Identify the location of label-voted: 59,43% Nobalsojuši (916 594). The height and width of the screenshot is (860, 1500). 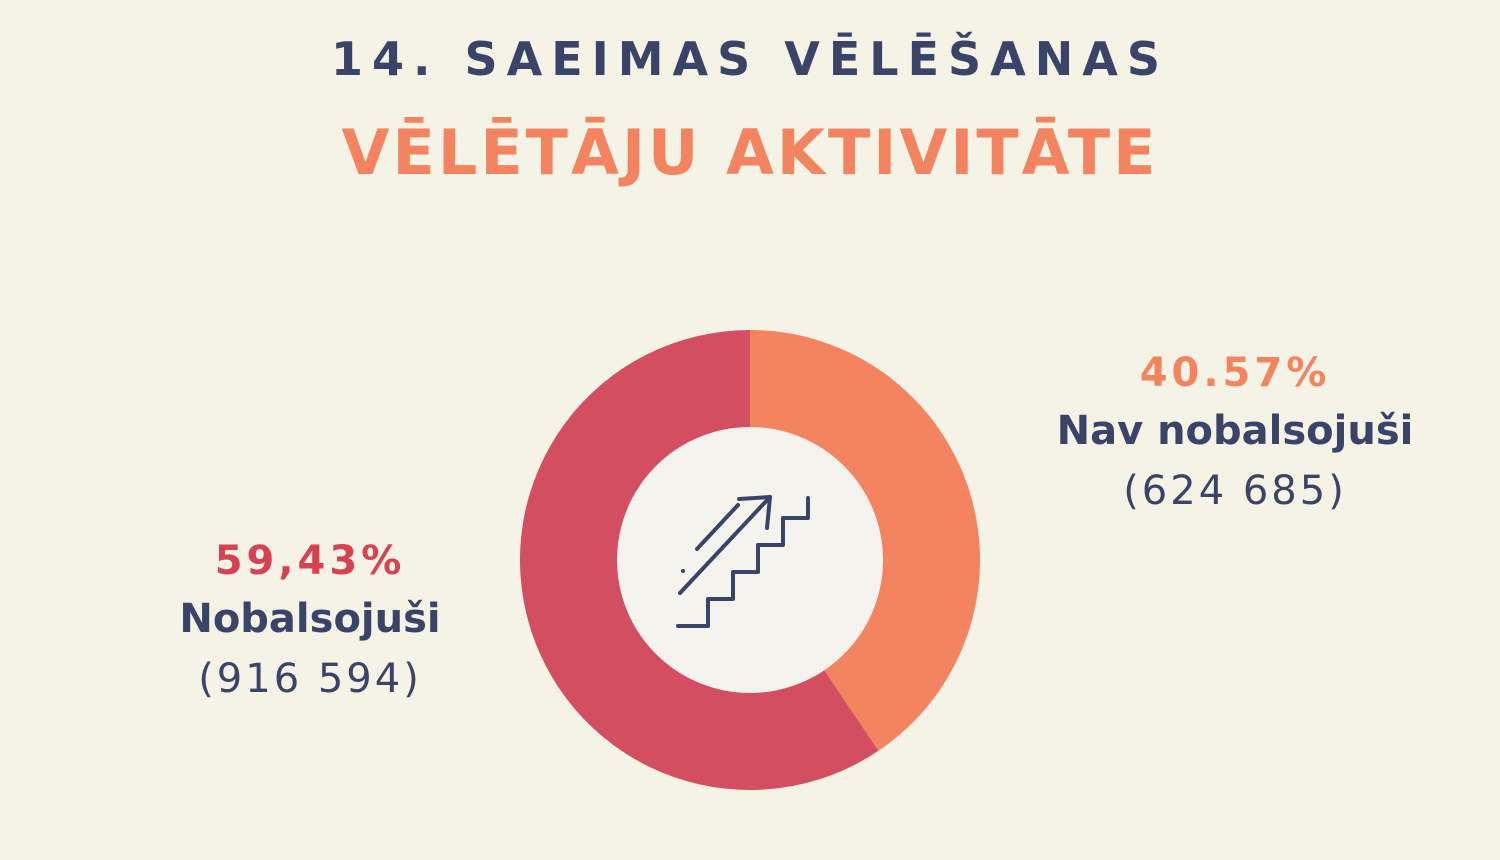
(310, 620).